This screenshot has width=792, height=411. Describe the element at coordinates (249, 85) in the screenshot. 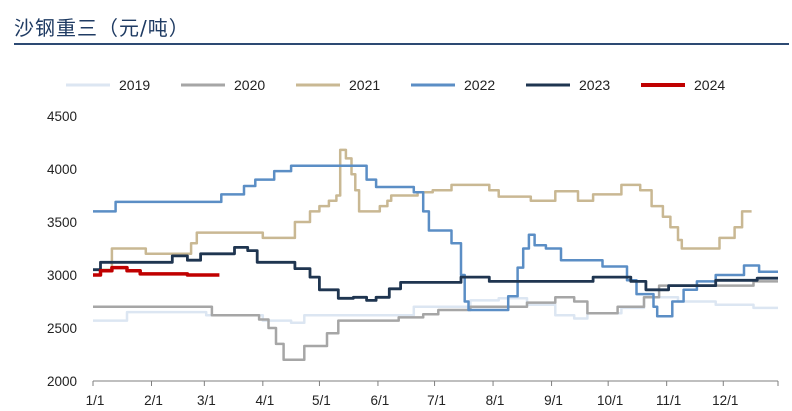

I see `legend-label: 2020` at that location.